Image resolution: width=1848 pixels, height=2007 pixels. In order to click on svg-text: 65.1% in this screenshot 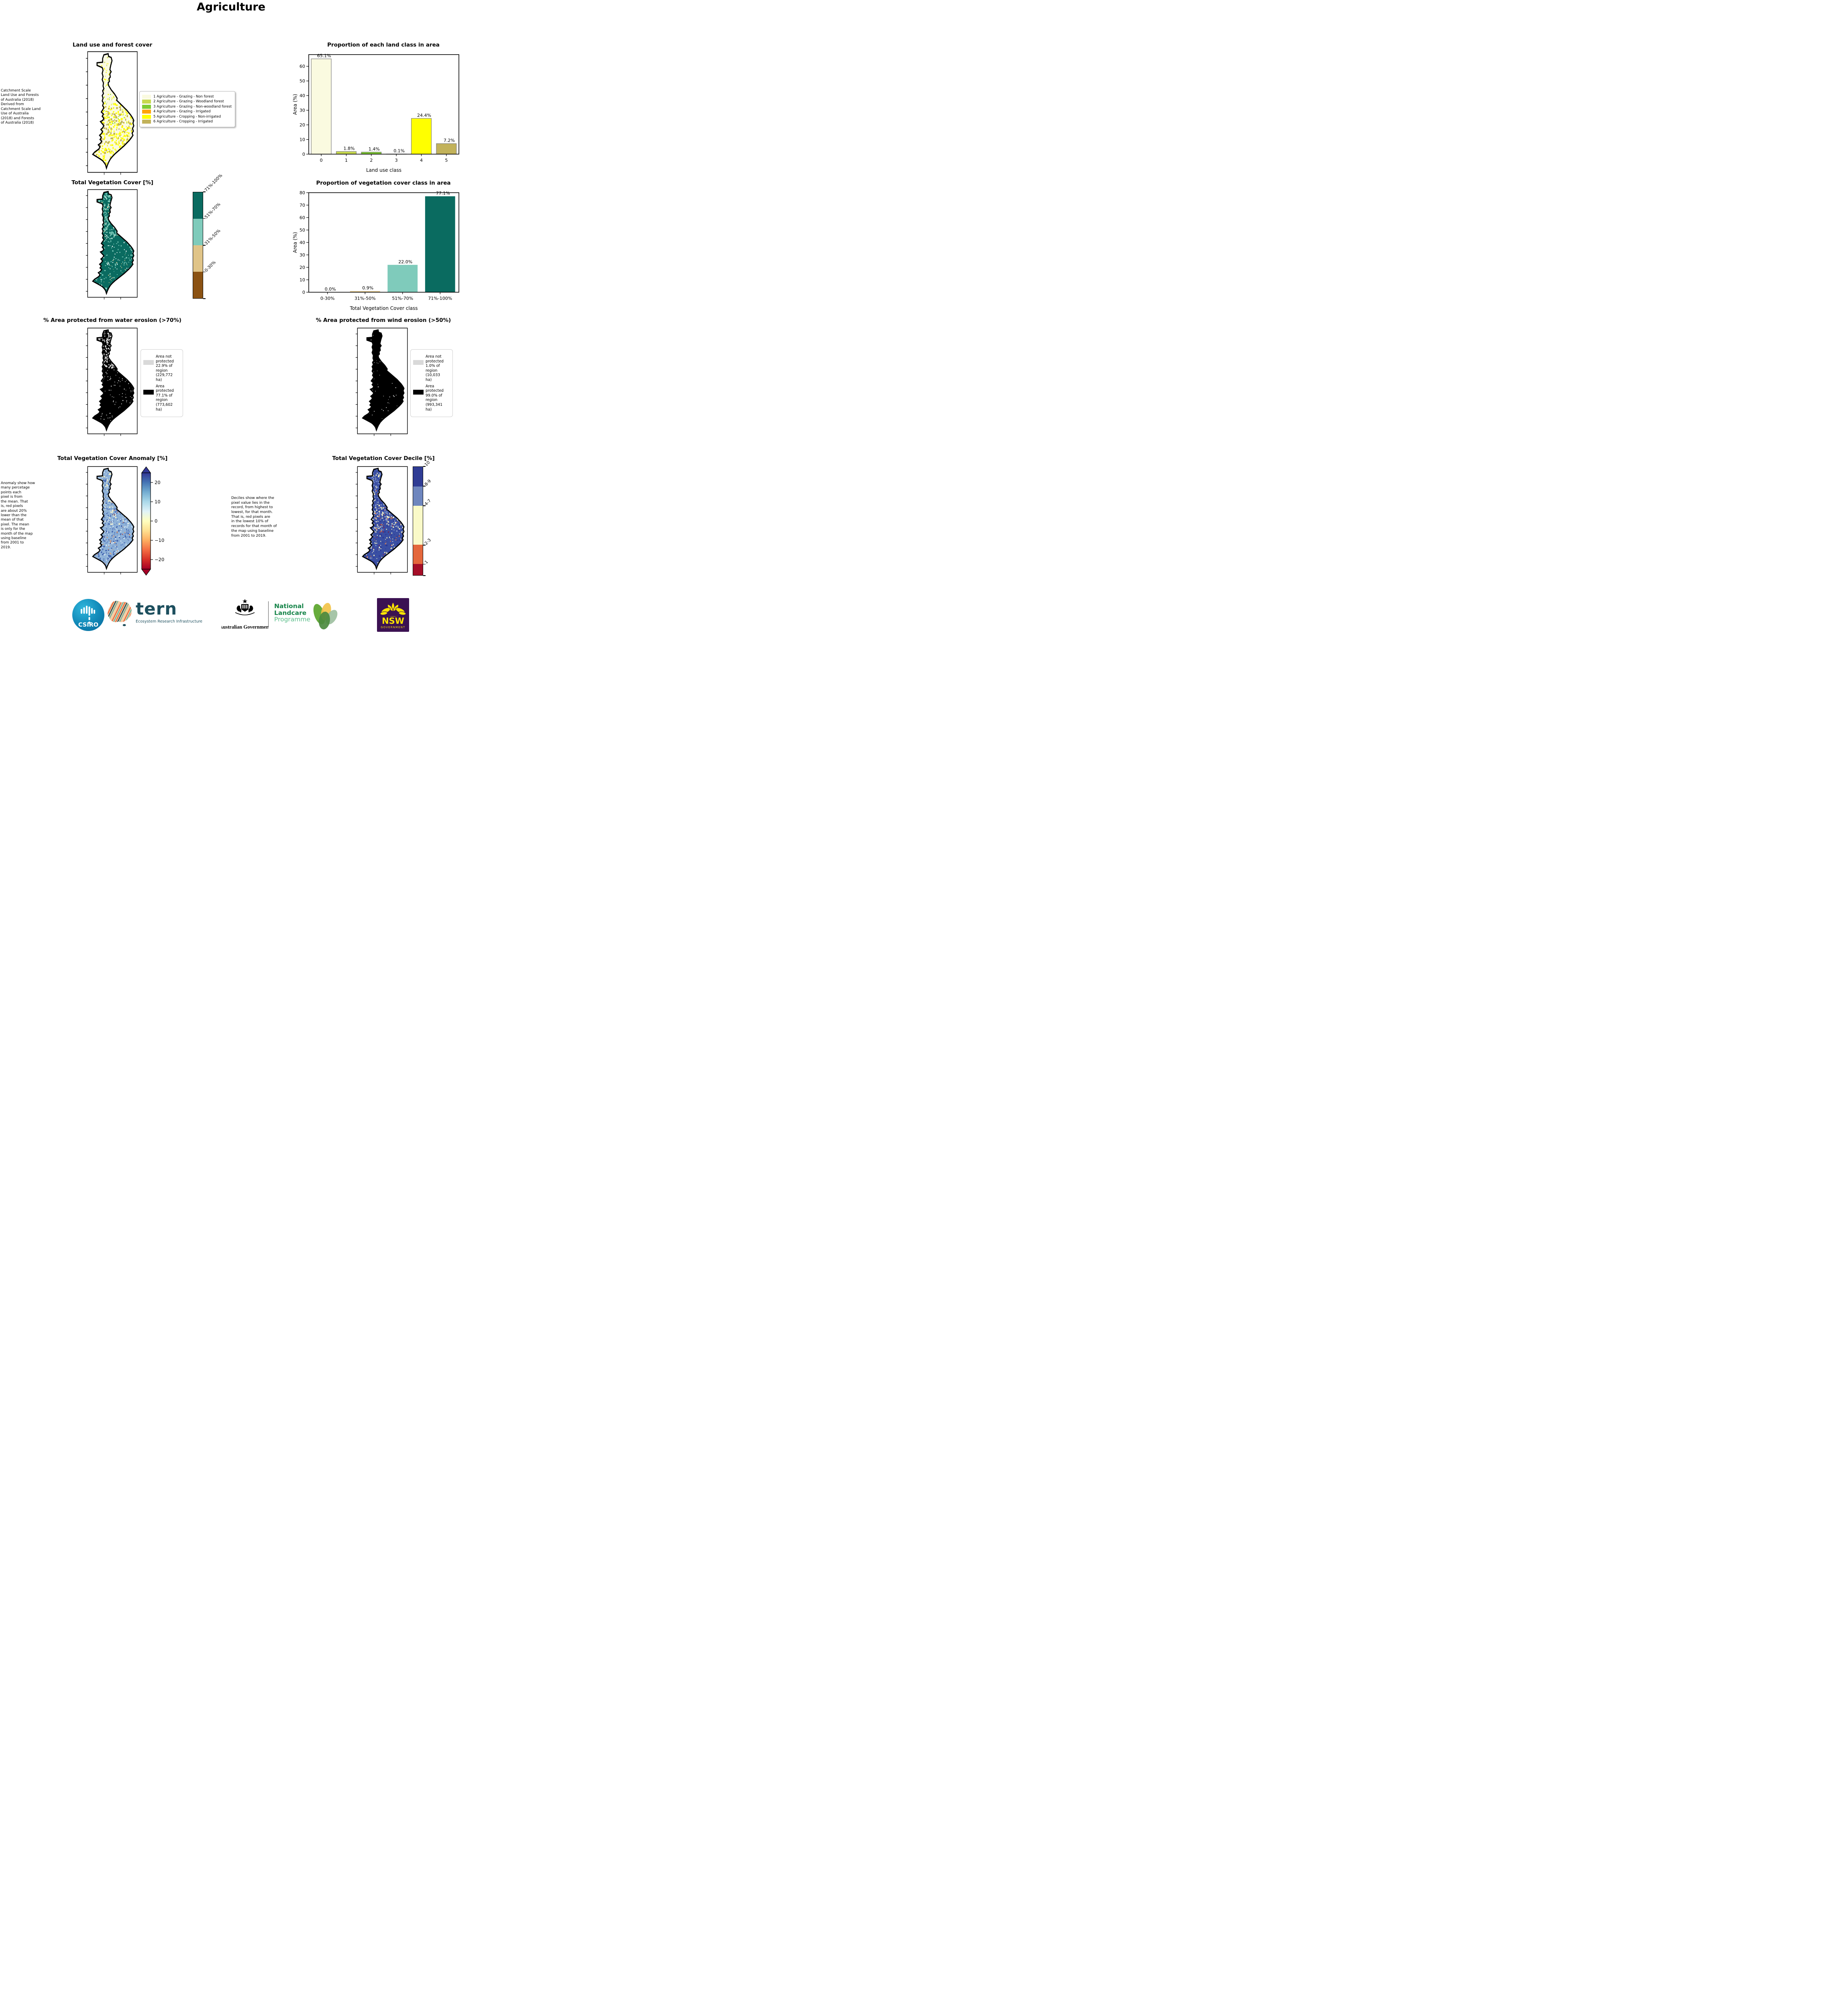, I will do `click(324, 56)`.